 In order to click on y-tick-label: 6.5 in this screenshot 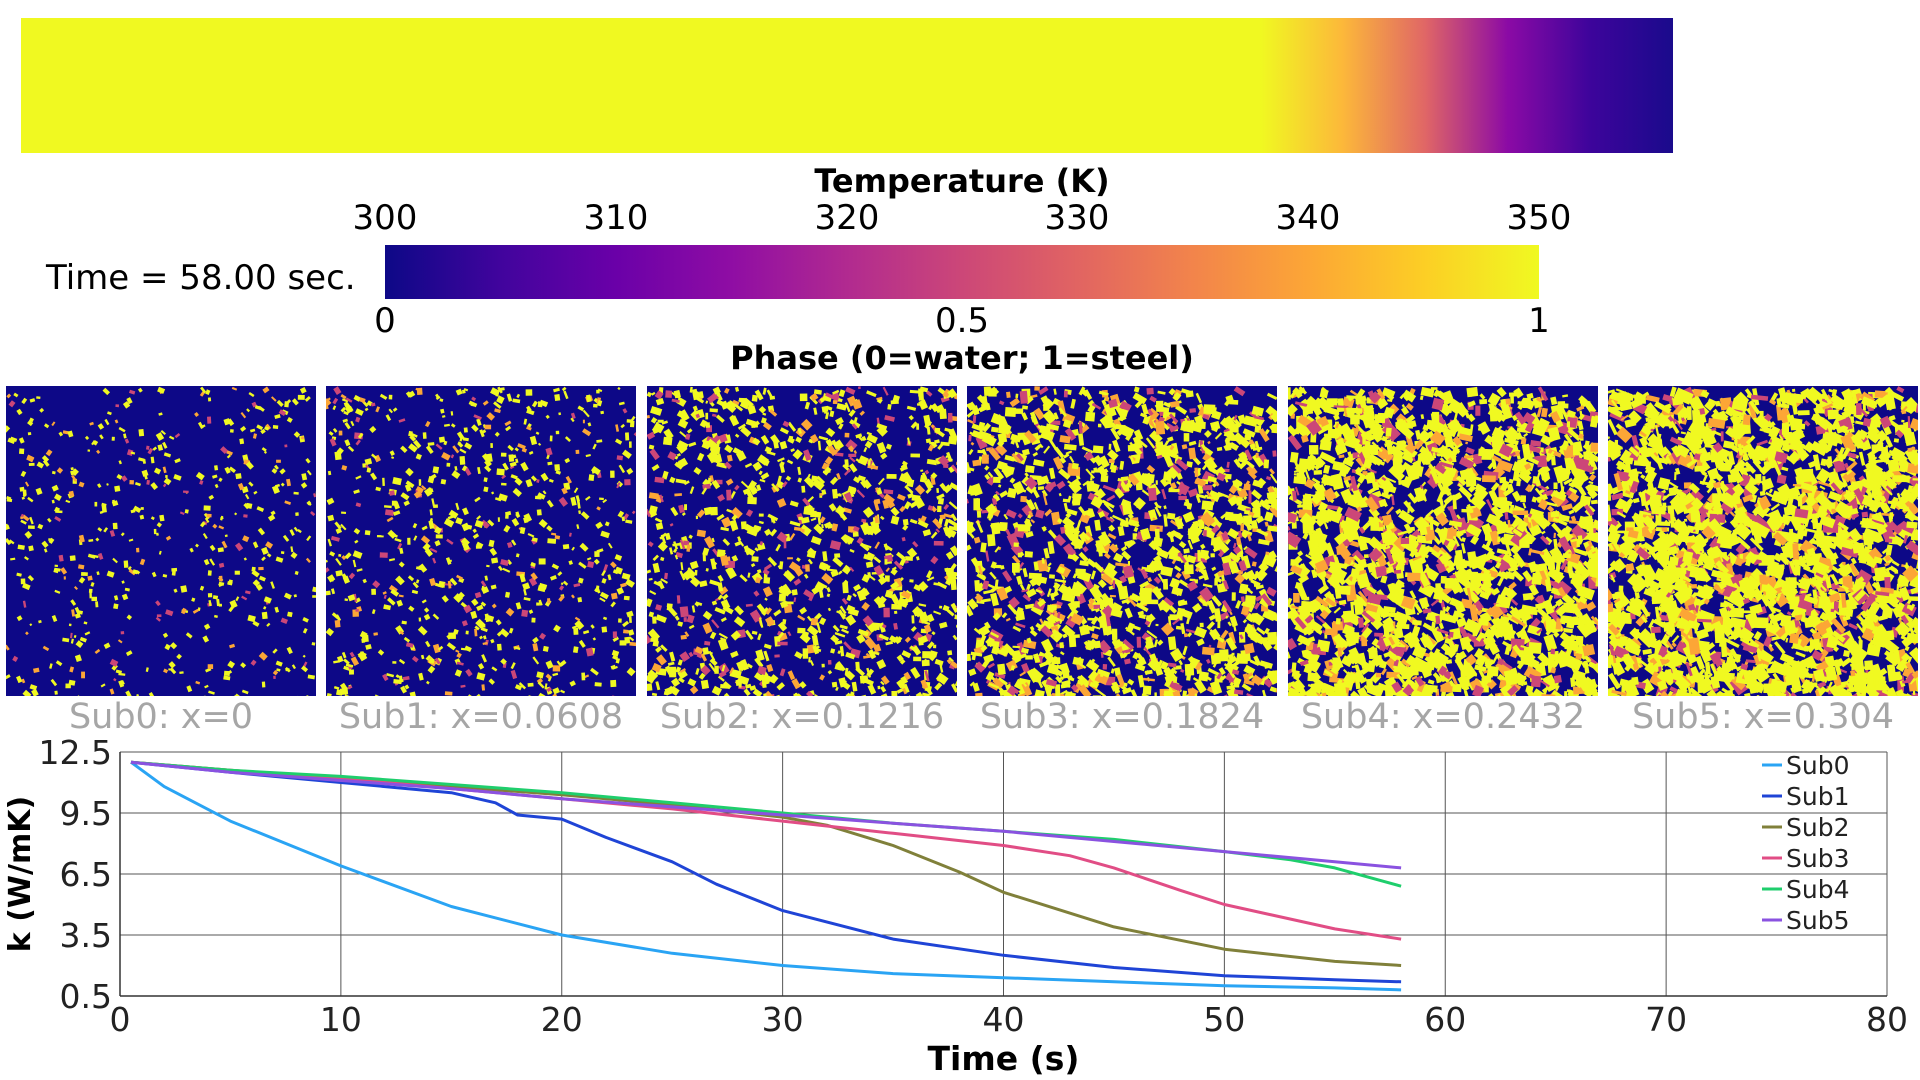, I will do `click(86, 874)`.